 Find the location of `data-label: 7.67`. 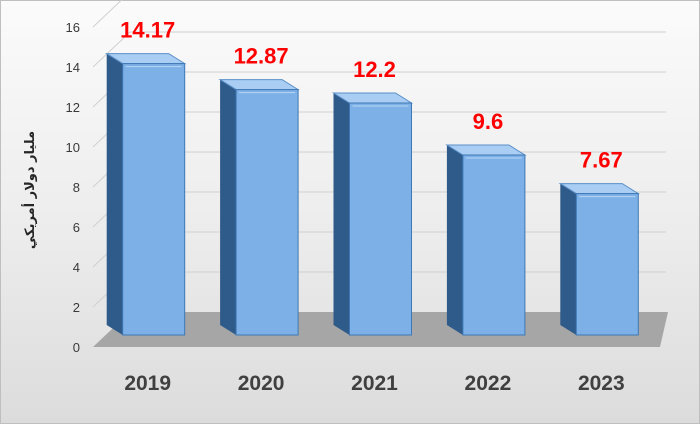

data-label: 7.67 is located at coordinates (601, 160).